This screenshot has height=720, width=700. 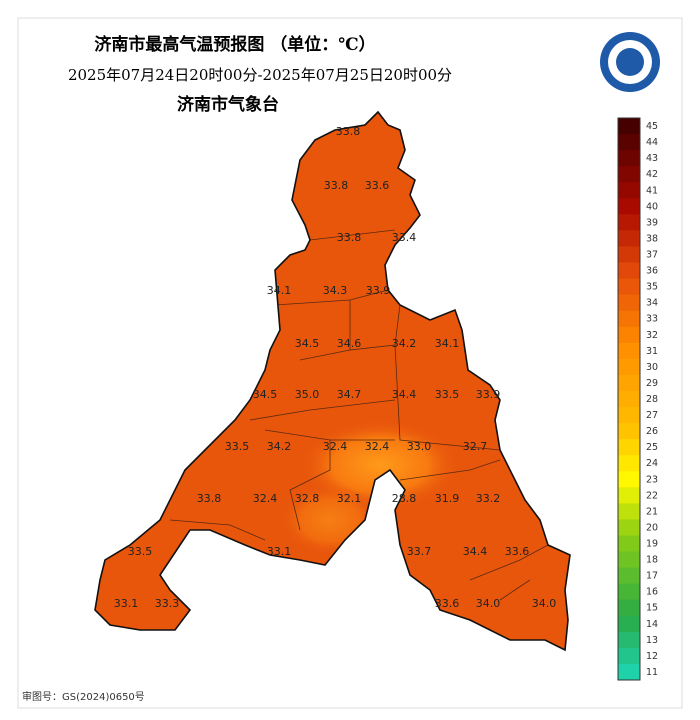 I want to click on colorbar-tick-label: 19, so click(x=652, y=544).